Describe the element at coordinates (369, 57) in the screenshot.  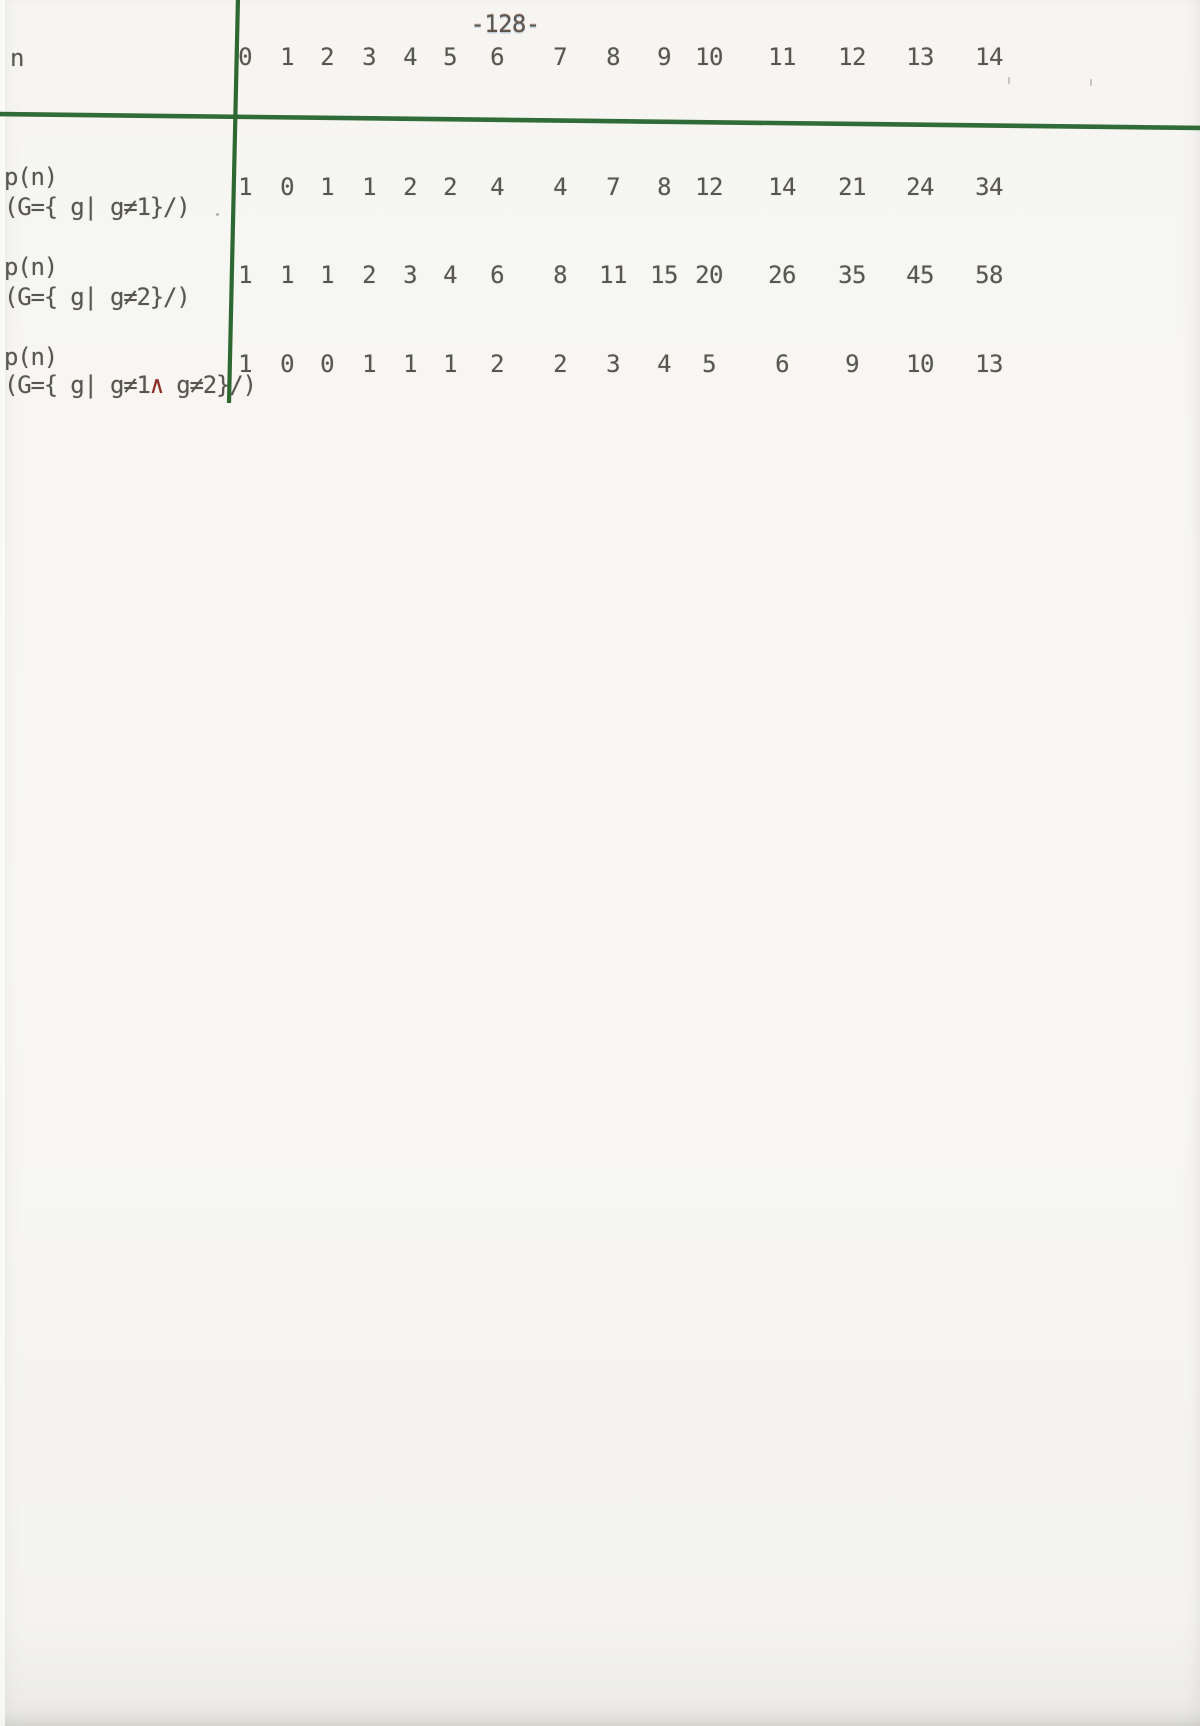
I see `column-header: 3` at that location.